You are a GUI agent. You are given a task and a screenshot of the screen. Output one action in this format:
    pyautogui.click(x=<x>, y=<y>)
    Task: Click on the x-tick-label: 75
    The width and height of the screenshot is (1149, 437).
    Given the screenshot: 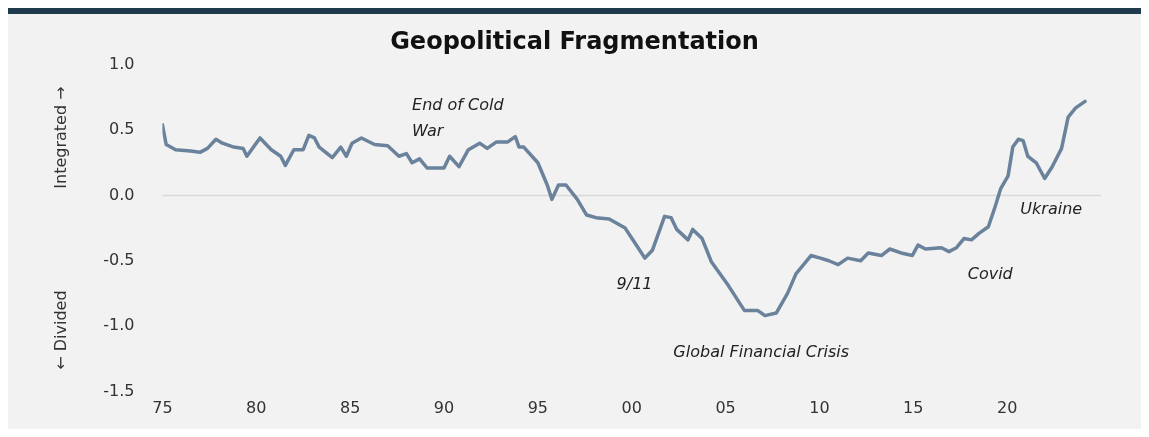 What is the action you would take?
    pyautogui.click(x=162, y=408)
    